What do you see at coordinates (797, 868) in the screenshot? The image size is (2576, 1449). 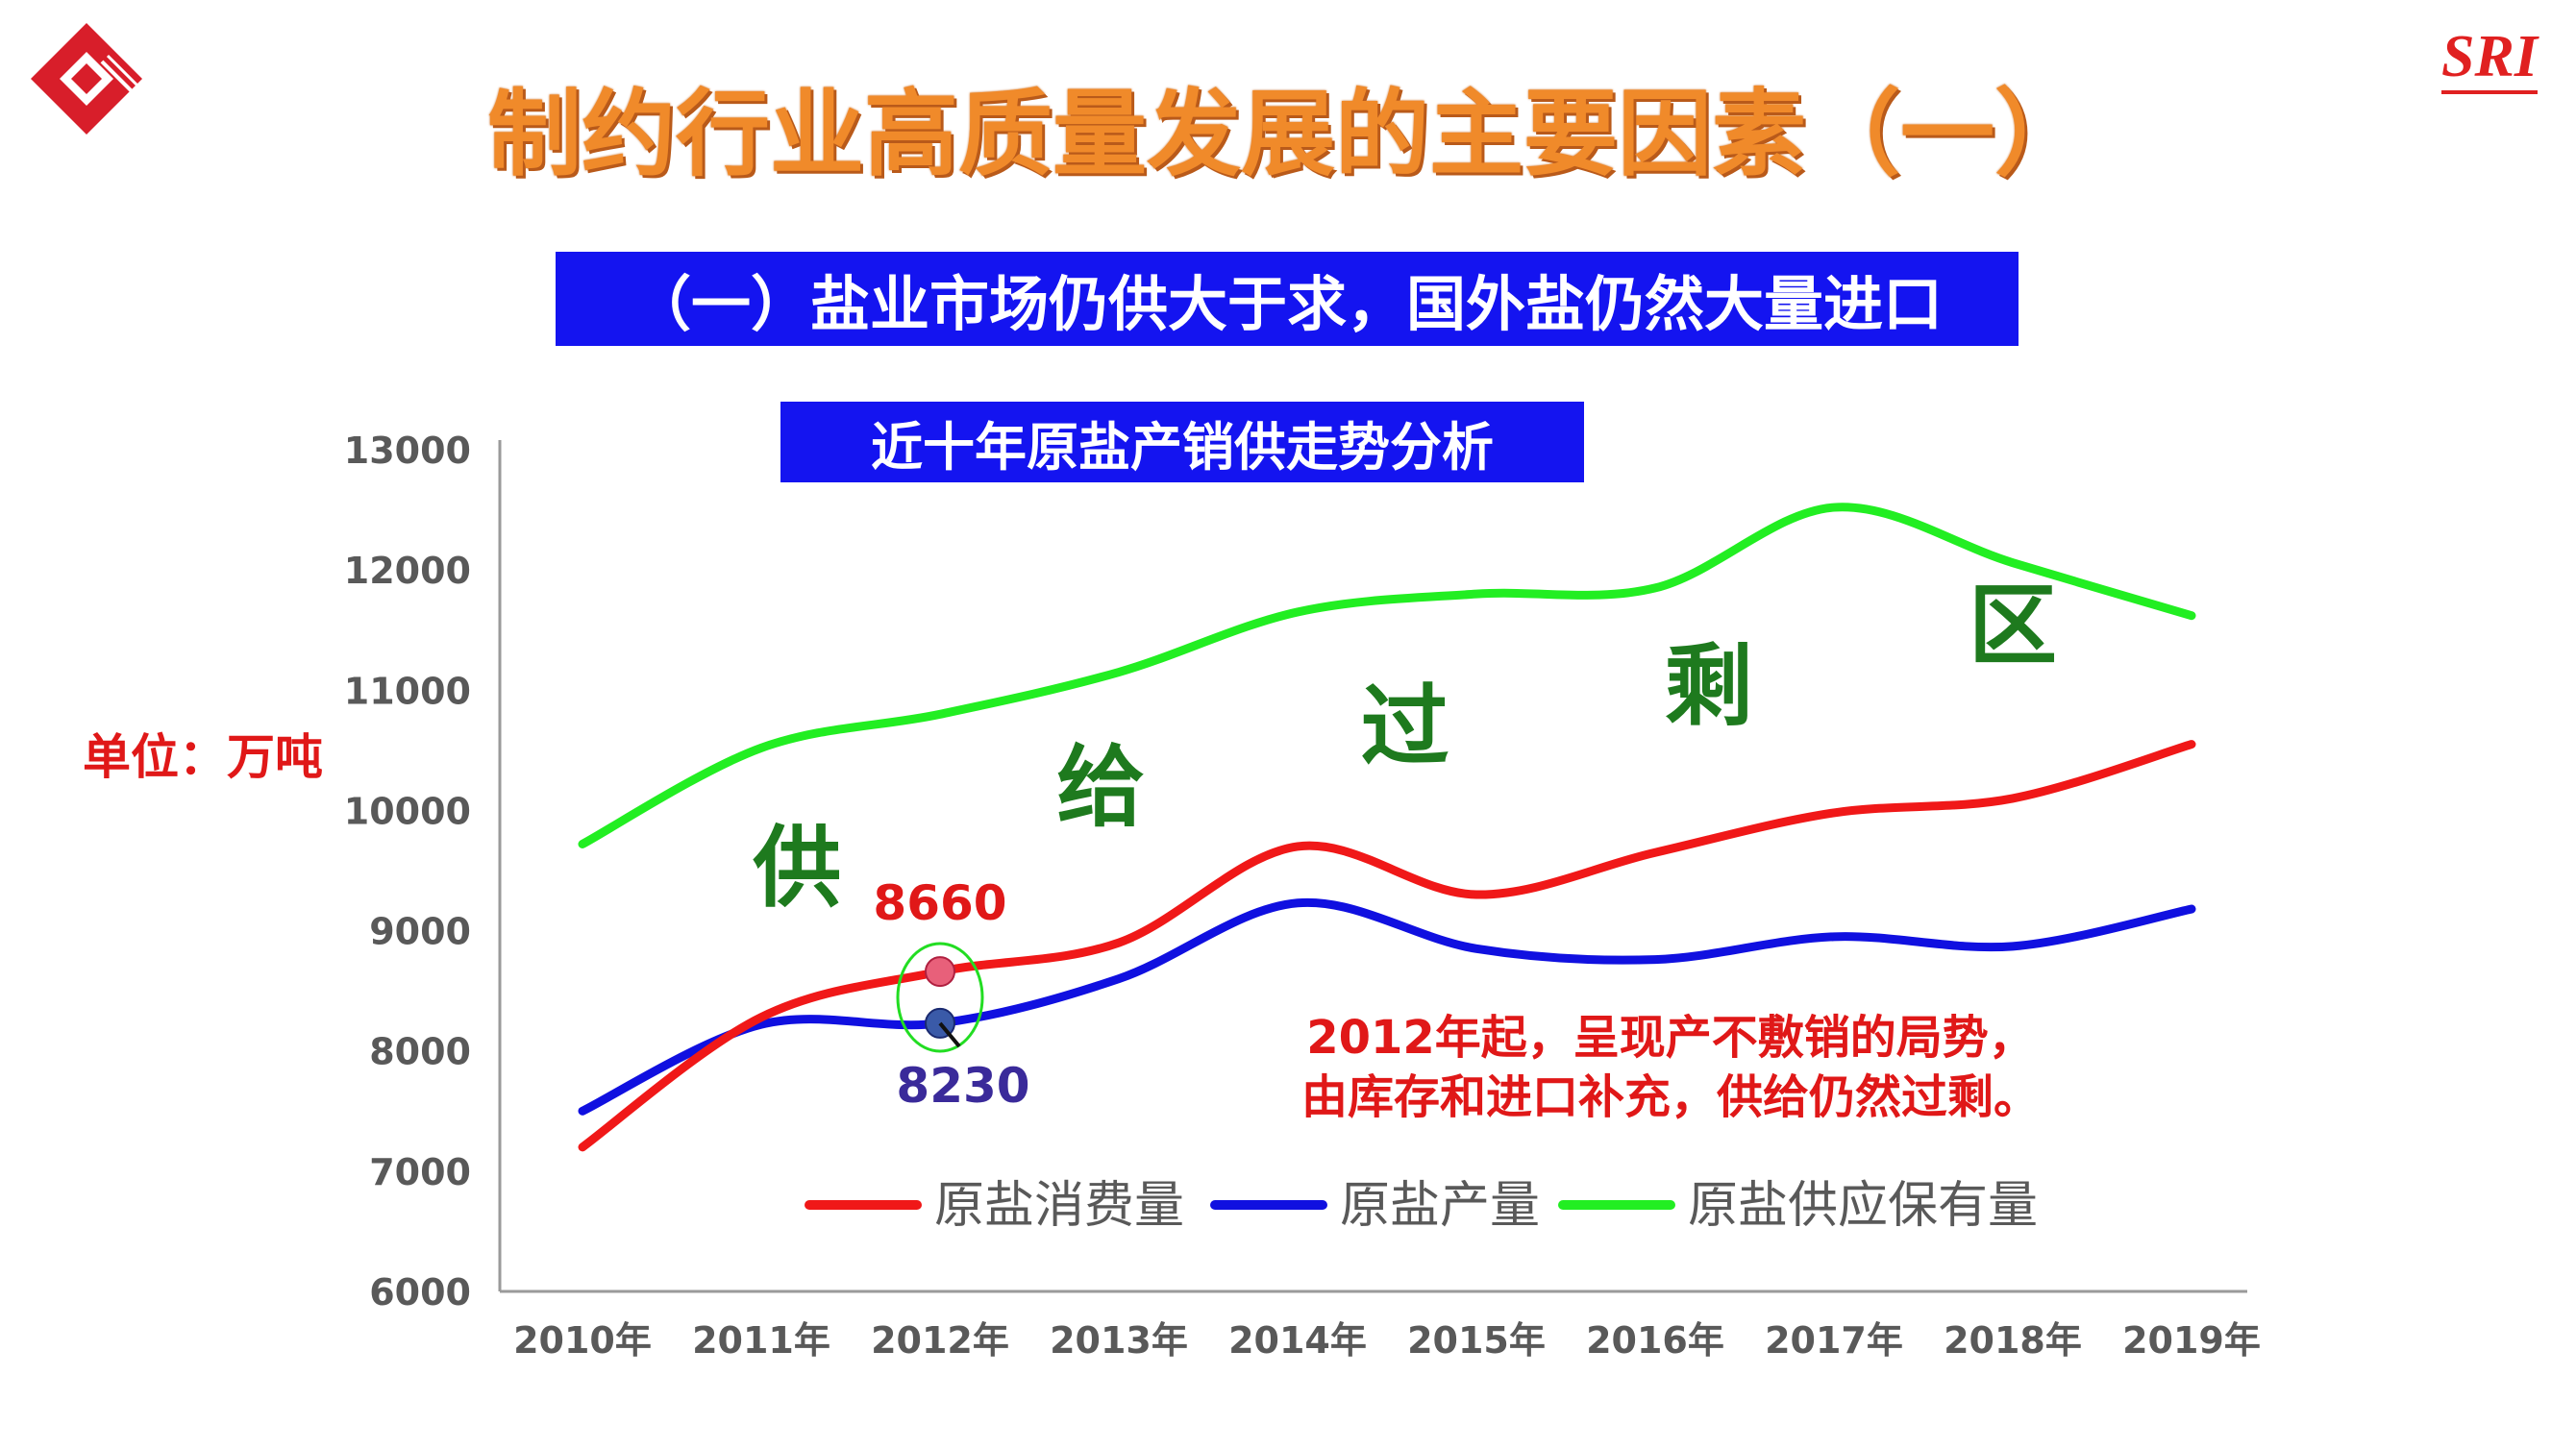 I see `surplus-char: 供` at bounding box center [797, 868].